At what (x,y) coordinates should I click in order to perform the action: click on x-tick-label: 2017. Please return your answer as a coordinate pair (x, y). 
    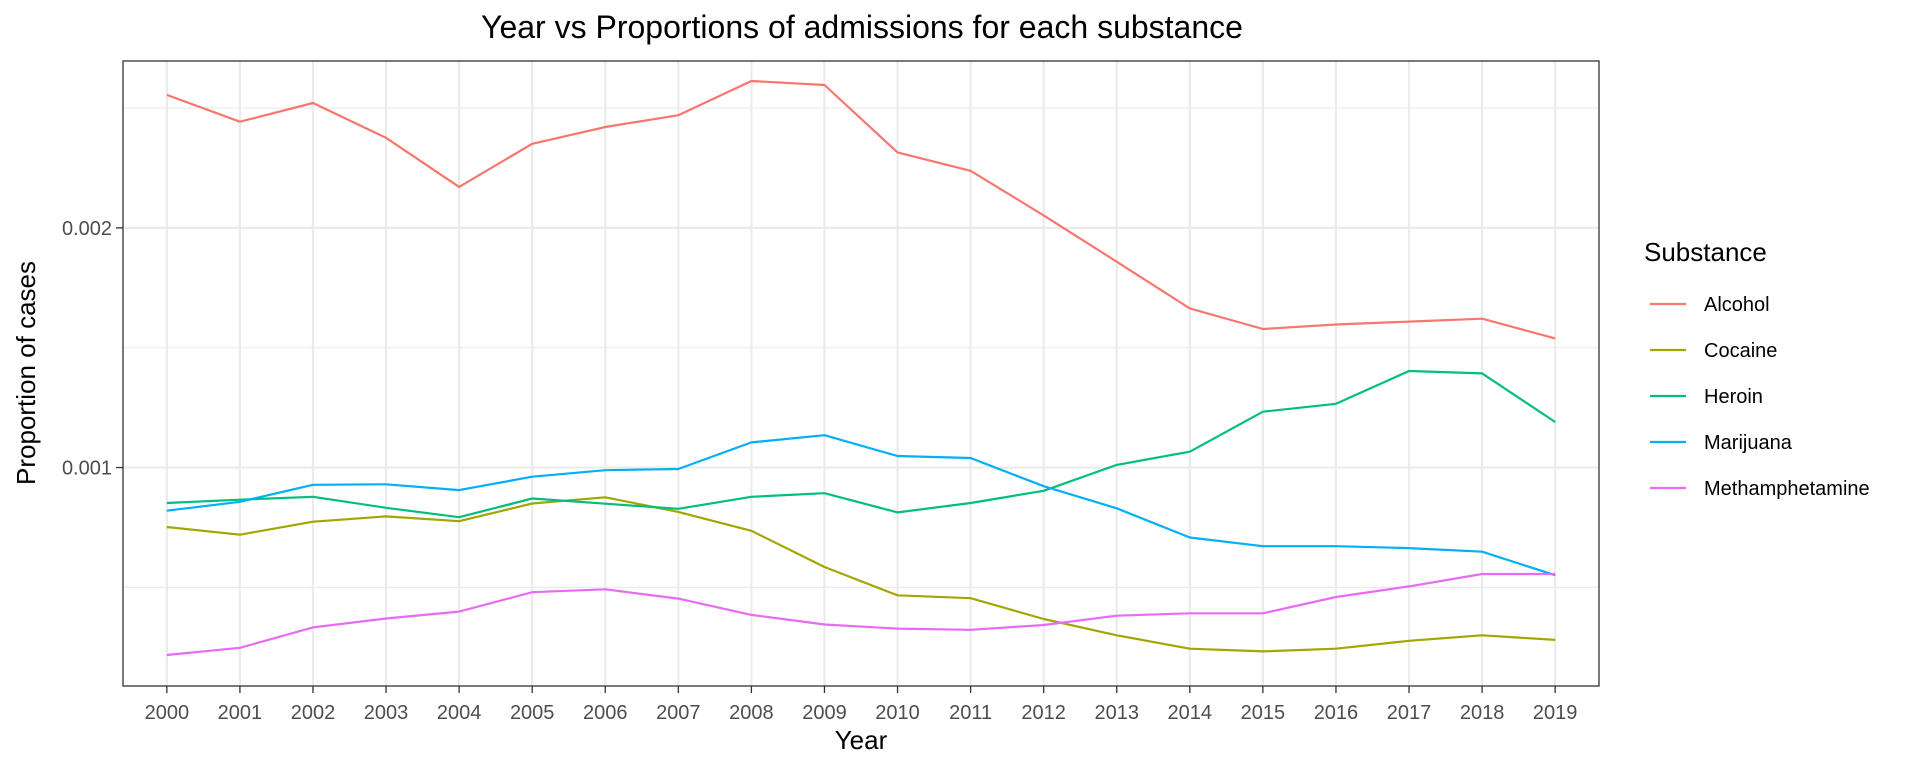
    Looking at the image, I should click on (1409, 713).